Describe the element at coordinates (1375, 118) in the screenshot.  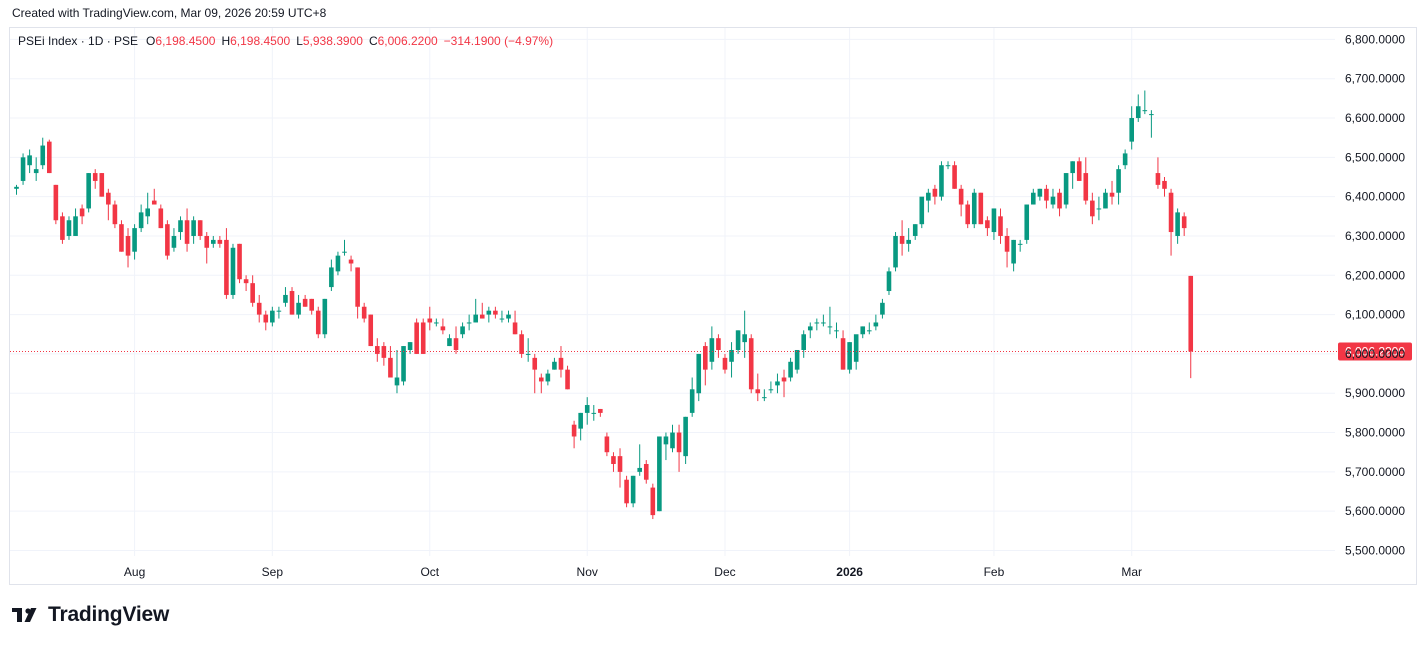
I see `y-tick-label: 6,600.0000` at that location.